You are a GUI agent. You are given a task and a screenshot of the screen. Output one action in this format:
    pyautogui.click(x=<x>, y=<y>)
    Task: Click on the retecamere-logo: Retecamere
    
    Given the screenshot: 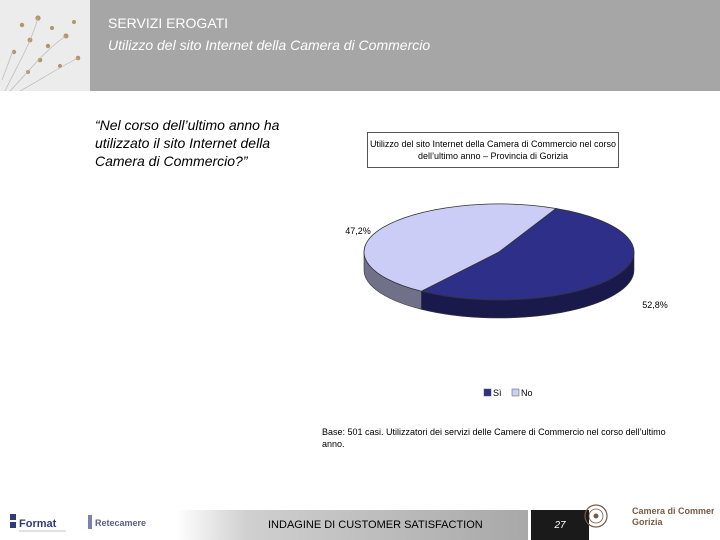 What is the action you would take?
    pyautogui.click(x=117, y=522)
    